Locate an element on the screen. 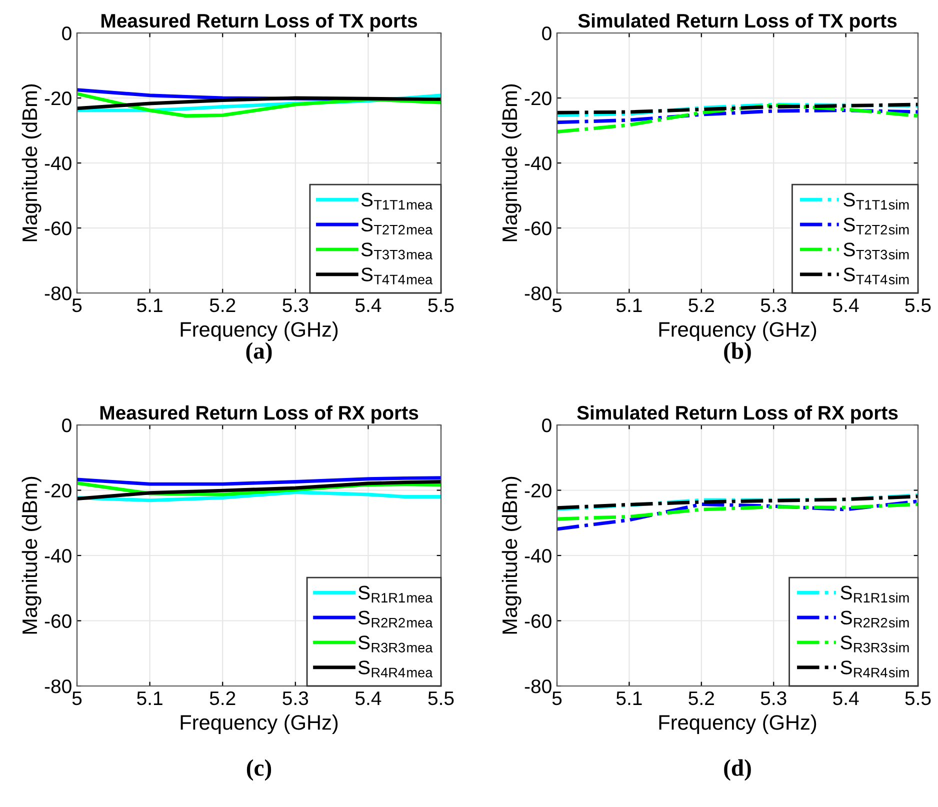  legend-label: S$_{R3R3mea}$ is located at coordinates (395, 644).